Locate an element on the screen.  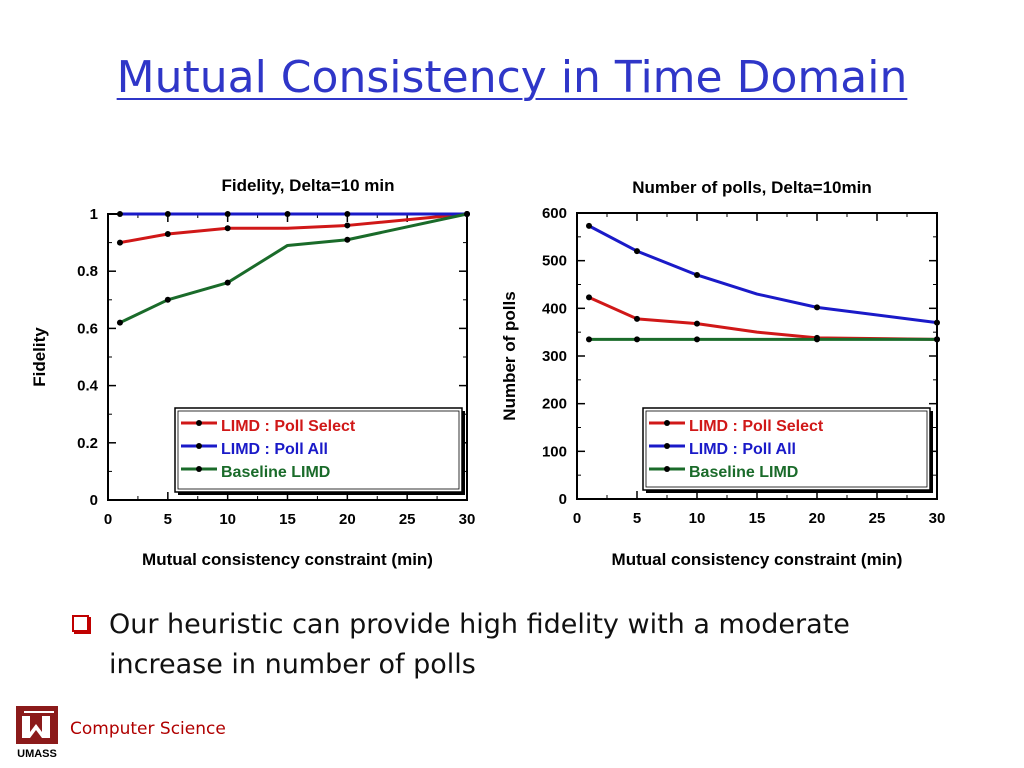
y-axis-label: Fidelity is located at coordinates (39, 357).